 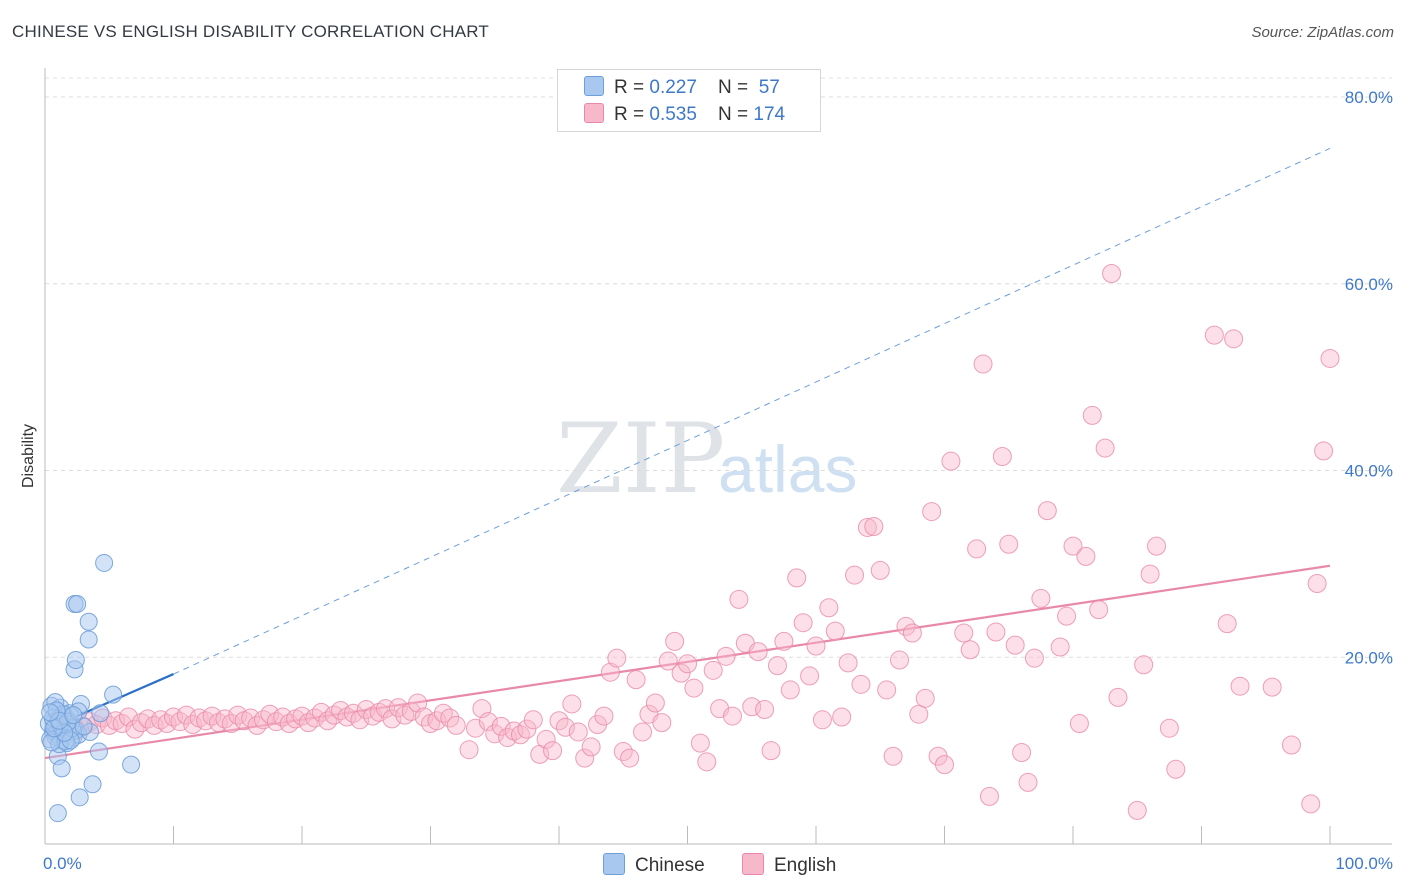 What do you see at coordinates (673, 87) in the screenshot?
I see `r-value: 0.227` at bounding box center [673, 87].